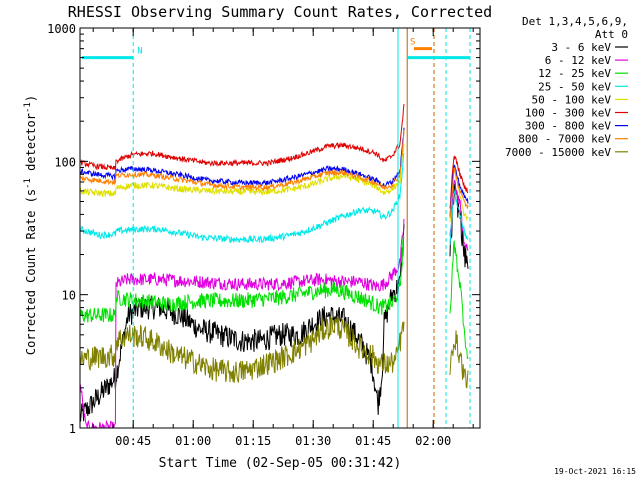 The height and width of the screenshot is (480, 640). Describe the element at coordinates (242, 170) in the screenshot. I see `series-line-50-100-kev` at that location.